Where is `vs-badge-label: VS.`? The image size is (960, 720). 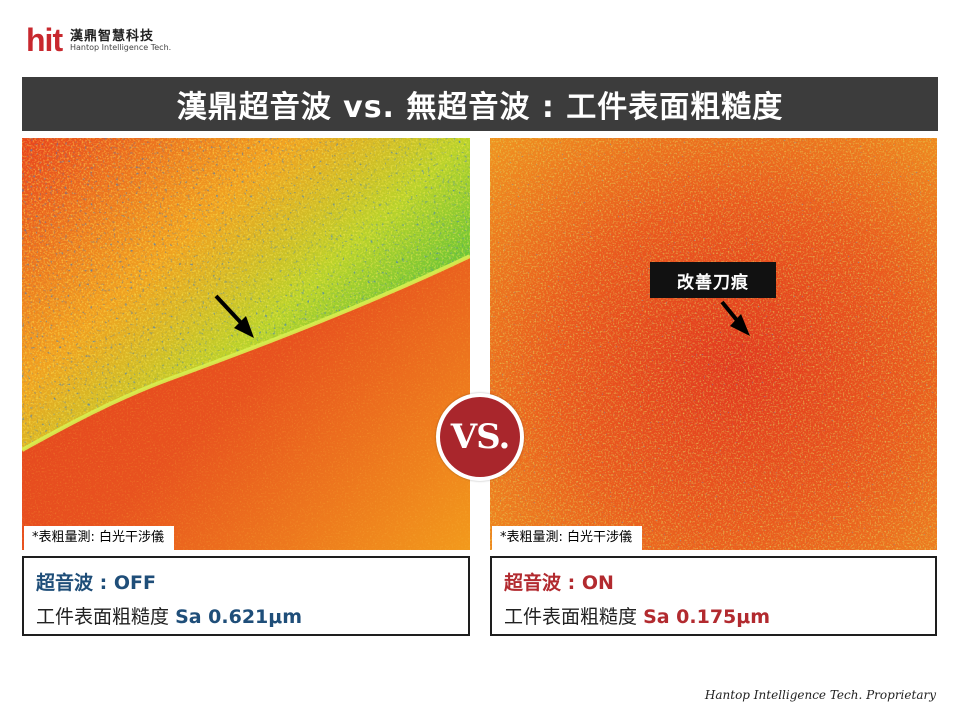
vs-badge-label: VS. is located at coordinates (480, 437).